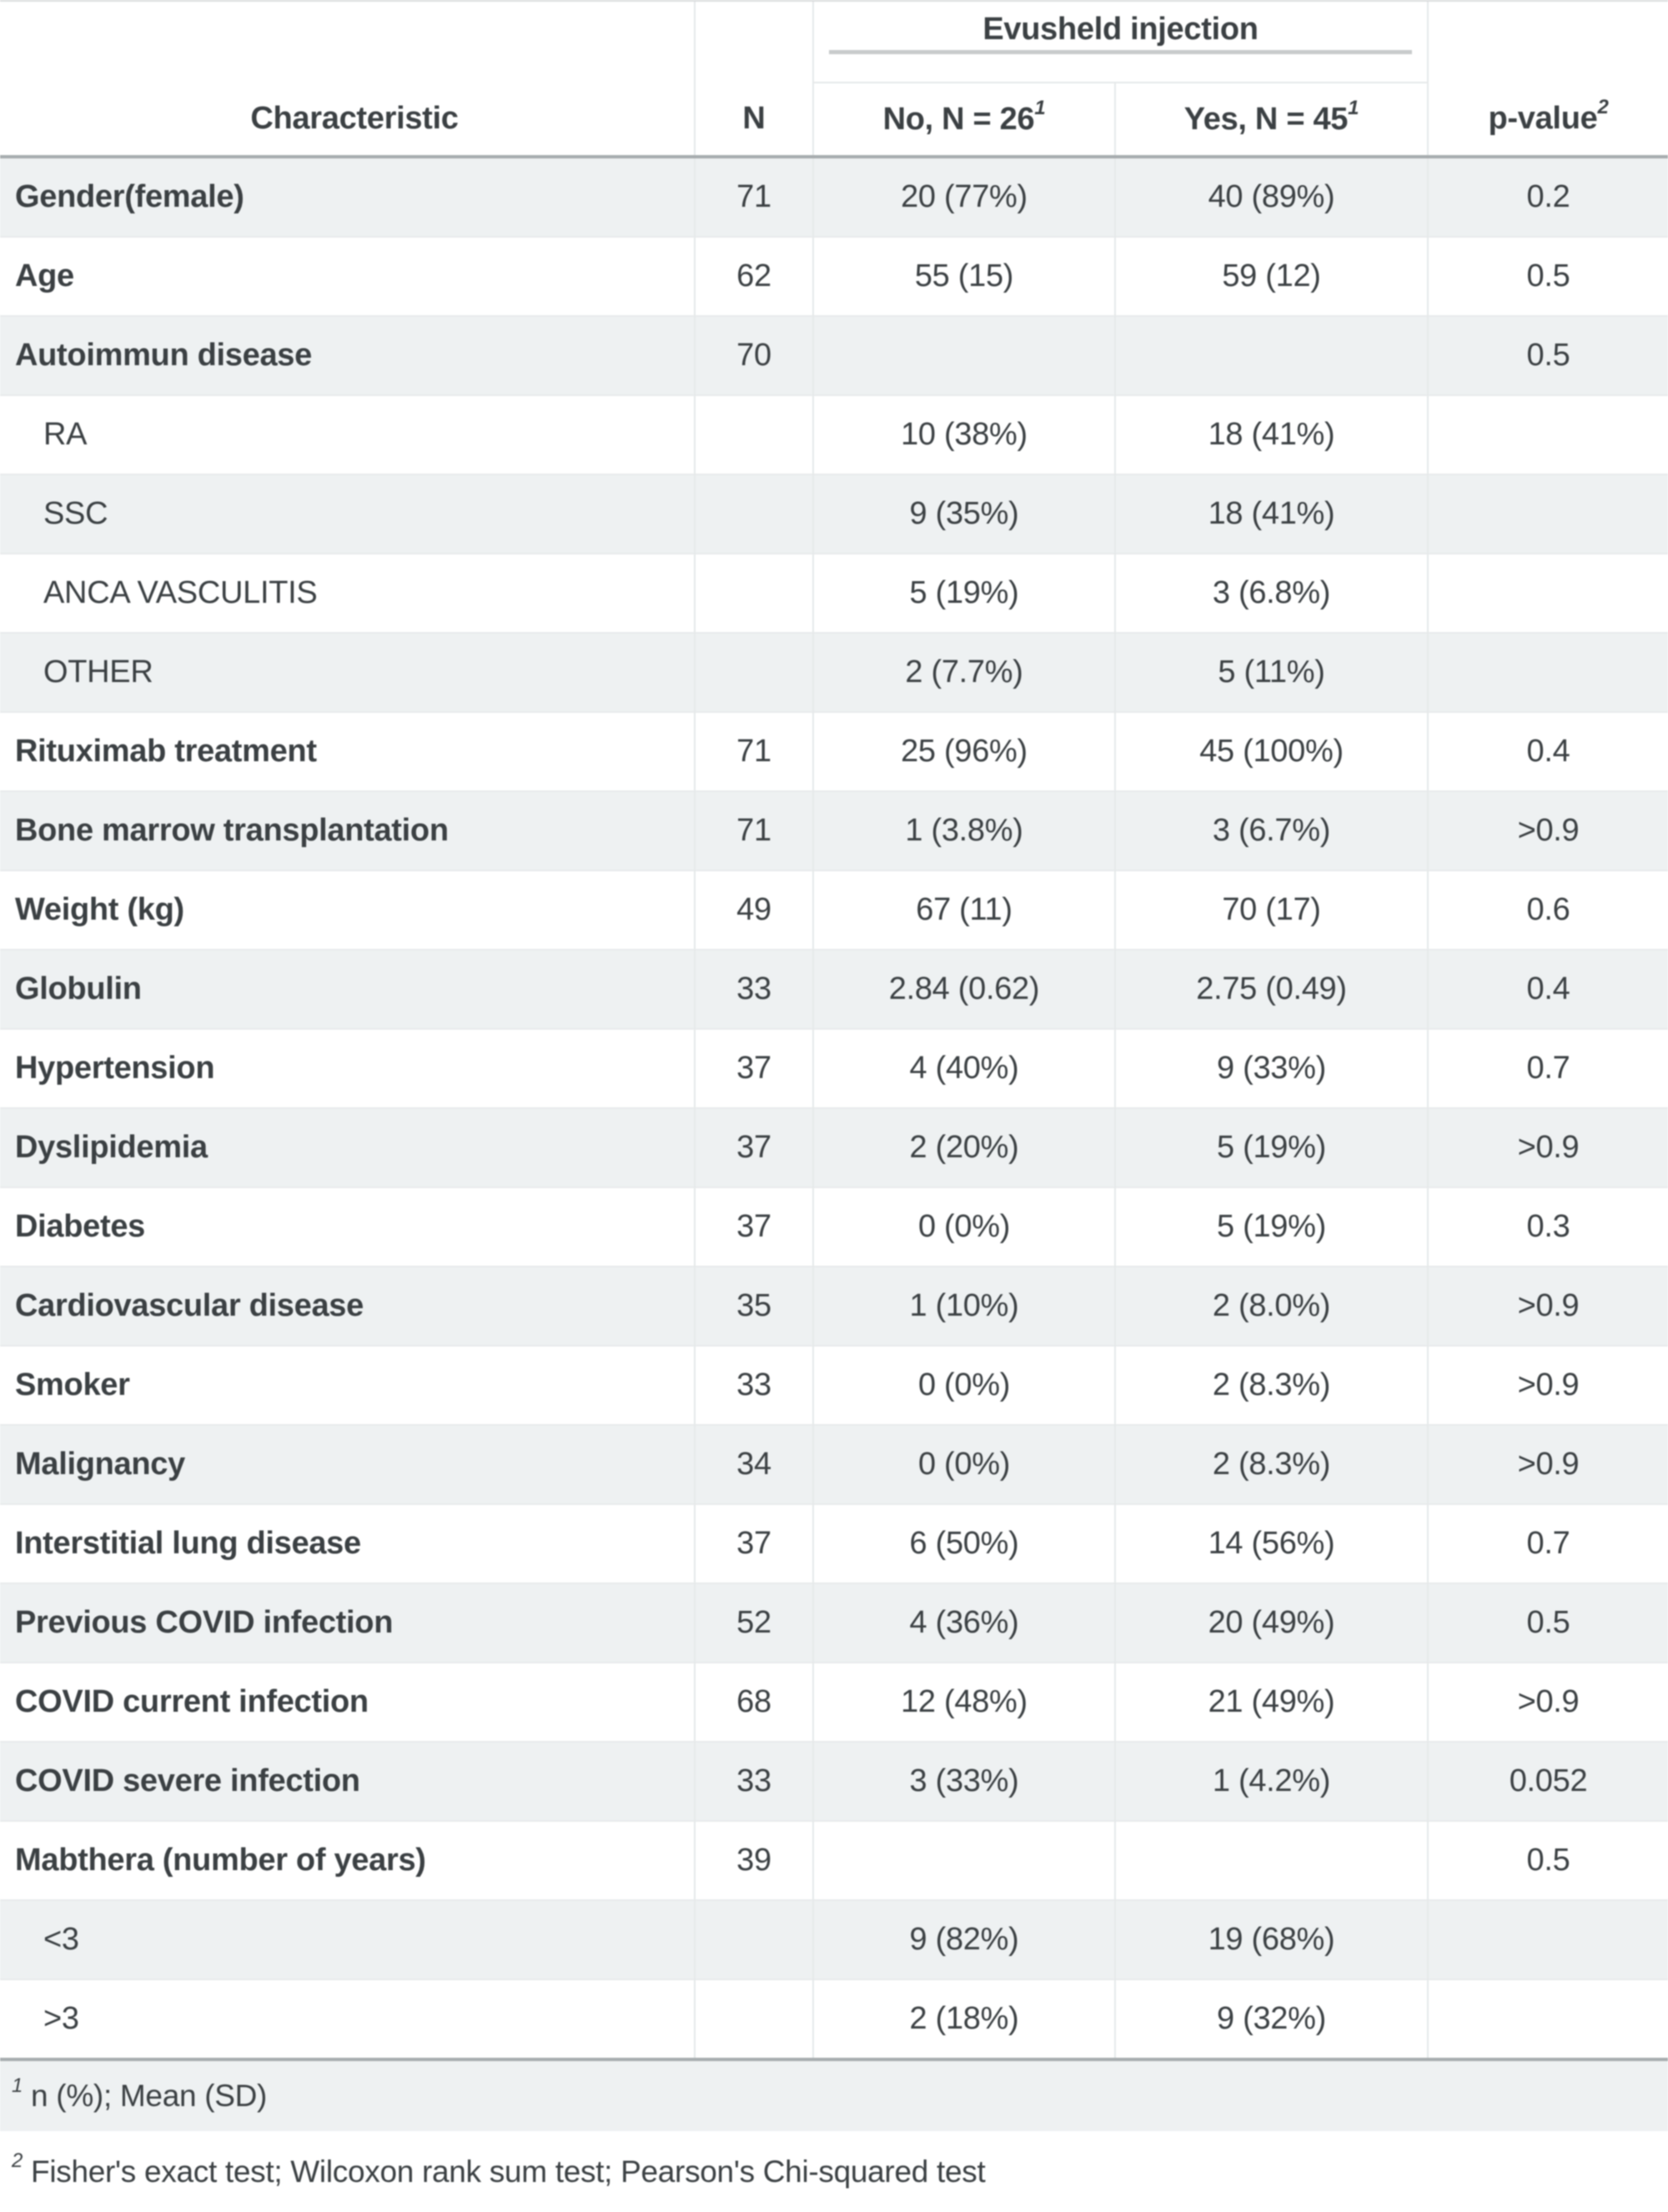  What do you see at coordinates (753, 1702) in the screenshot?
I see `cell-n: 68` at bounding box center [753, 1702].